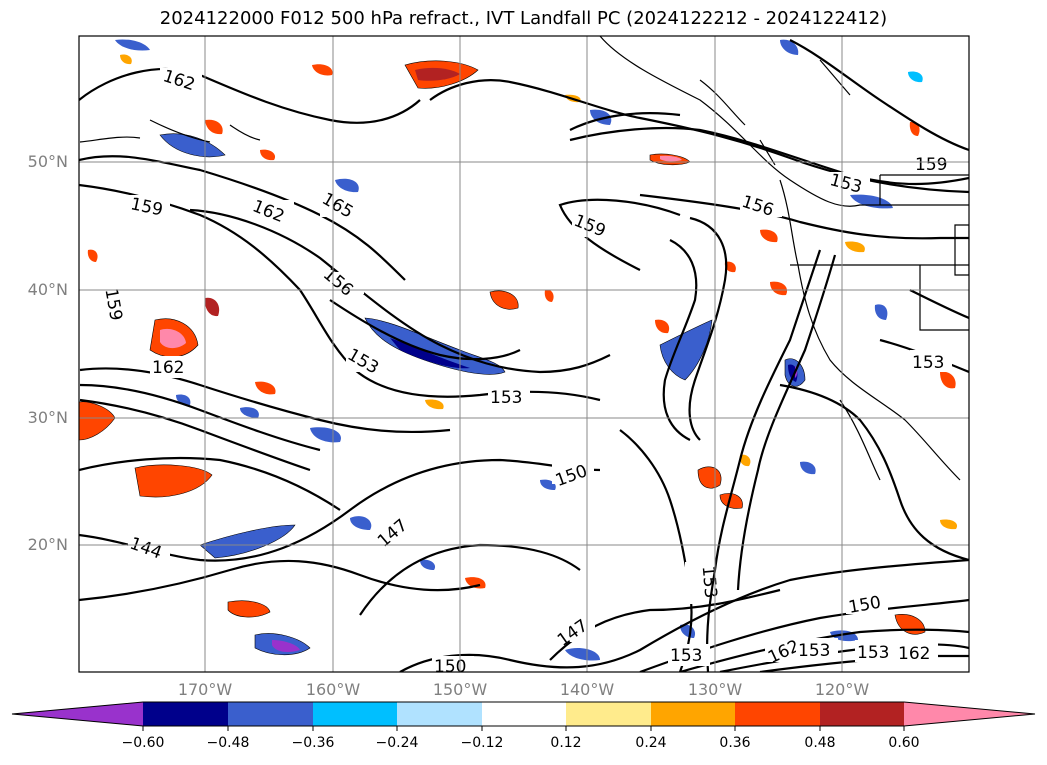  Describe the element at coordinates (842, 689) in the screenshot. I see `lon-label: 120°W` at that location.